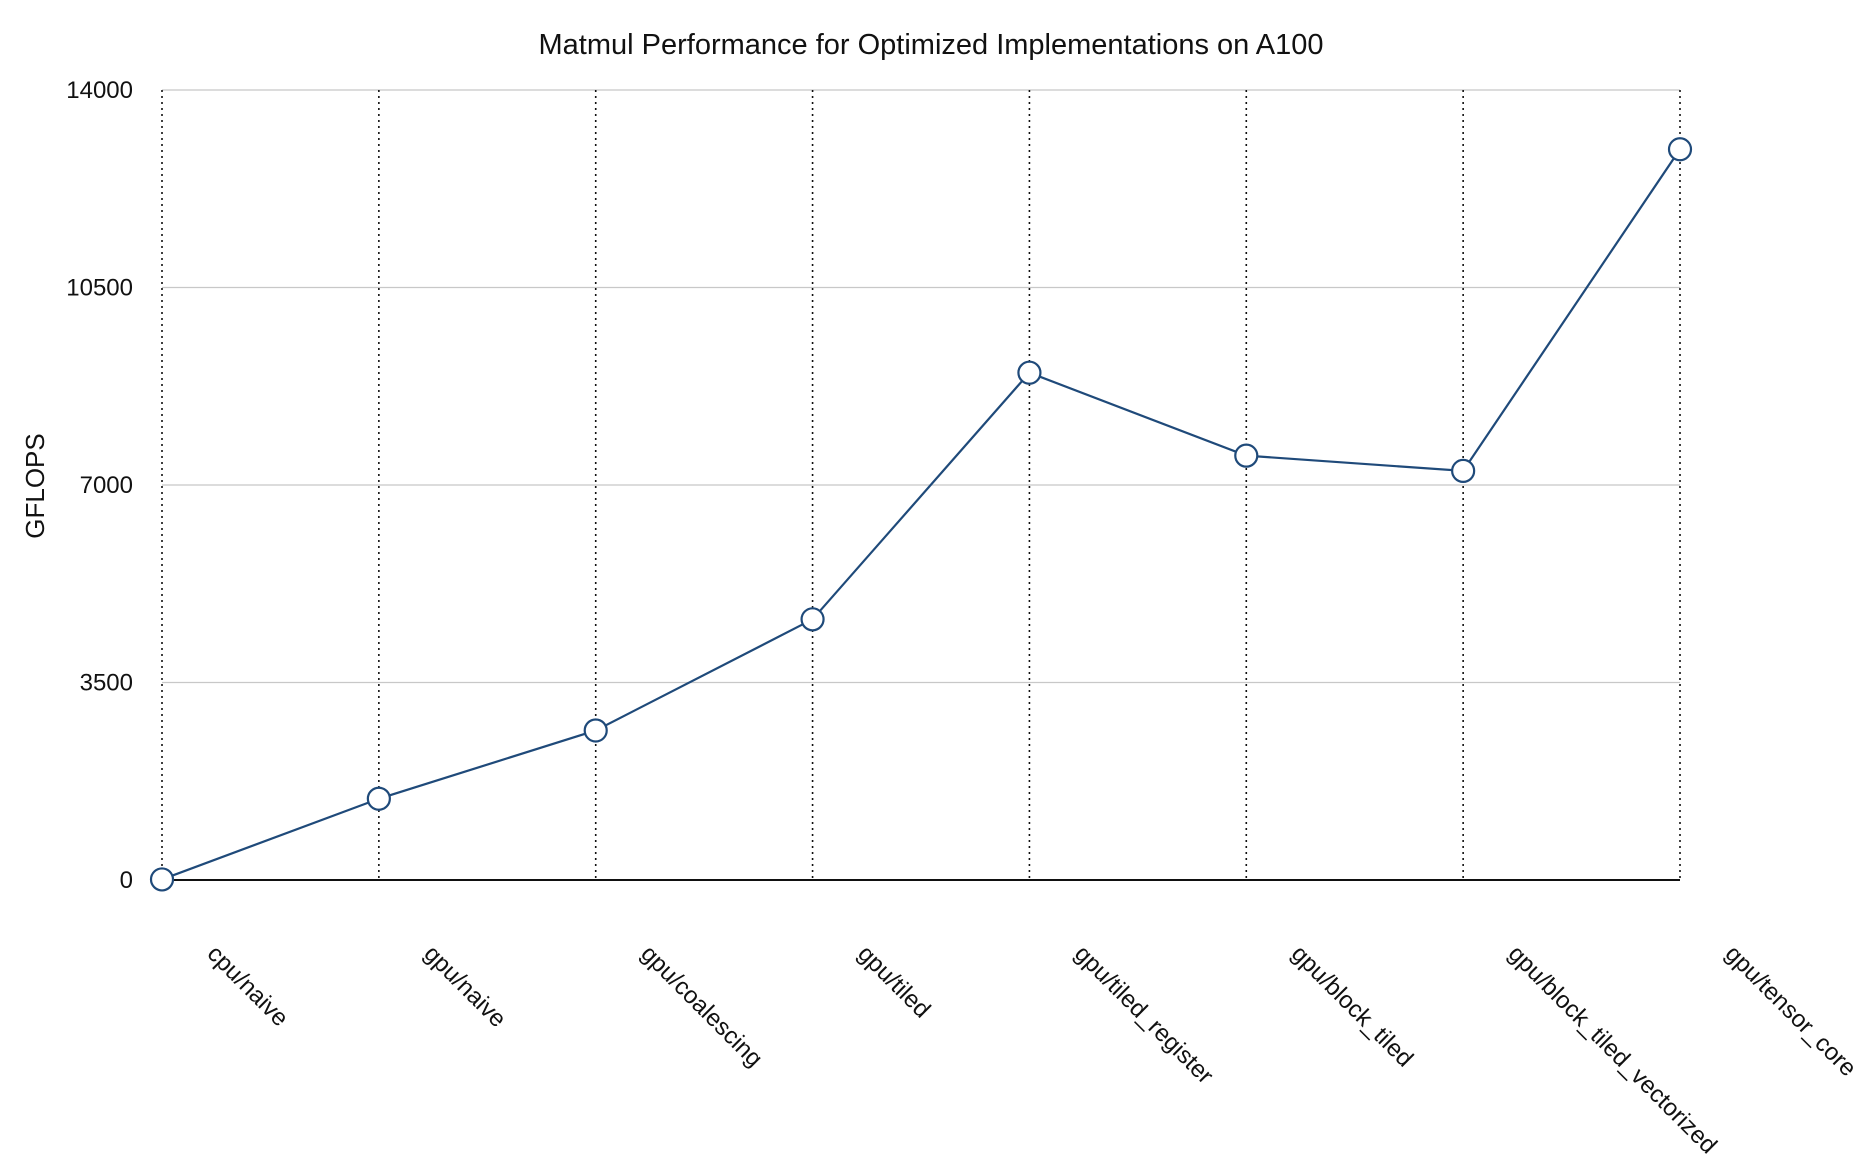 Image resolution: width=1862 pixels, height=1166 pixels. What do you see at coordinates (126, 880) in the screenshot?
I see `y-tick-label: 0` at bounding box center [126, 880].